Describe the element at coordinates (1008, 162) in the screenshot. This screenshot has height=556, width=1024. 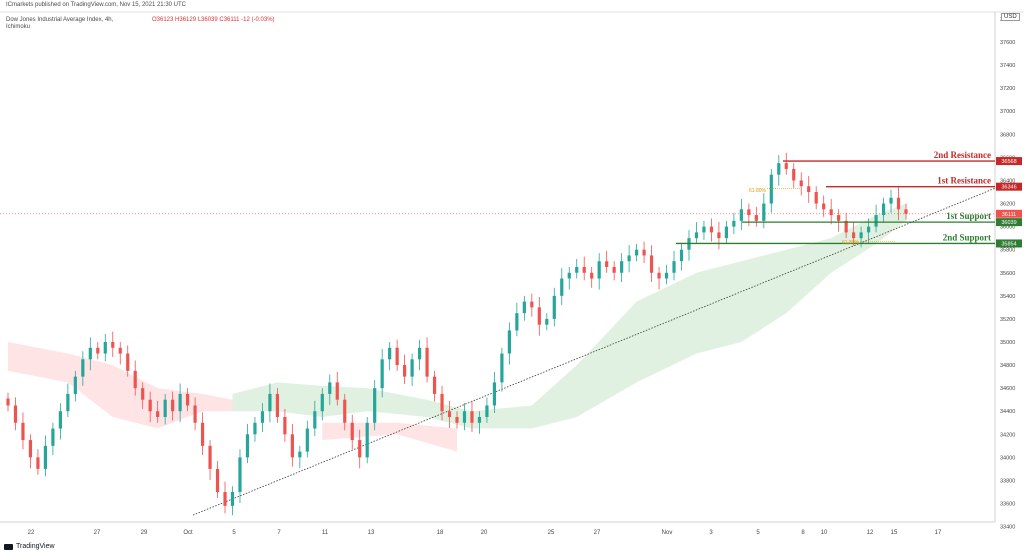
I see `level-price-label: 36568` at that location.